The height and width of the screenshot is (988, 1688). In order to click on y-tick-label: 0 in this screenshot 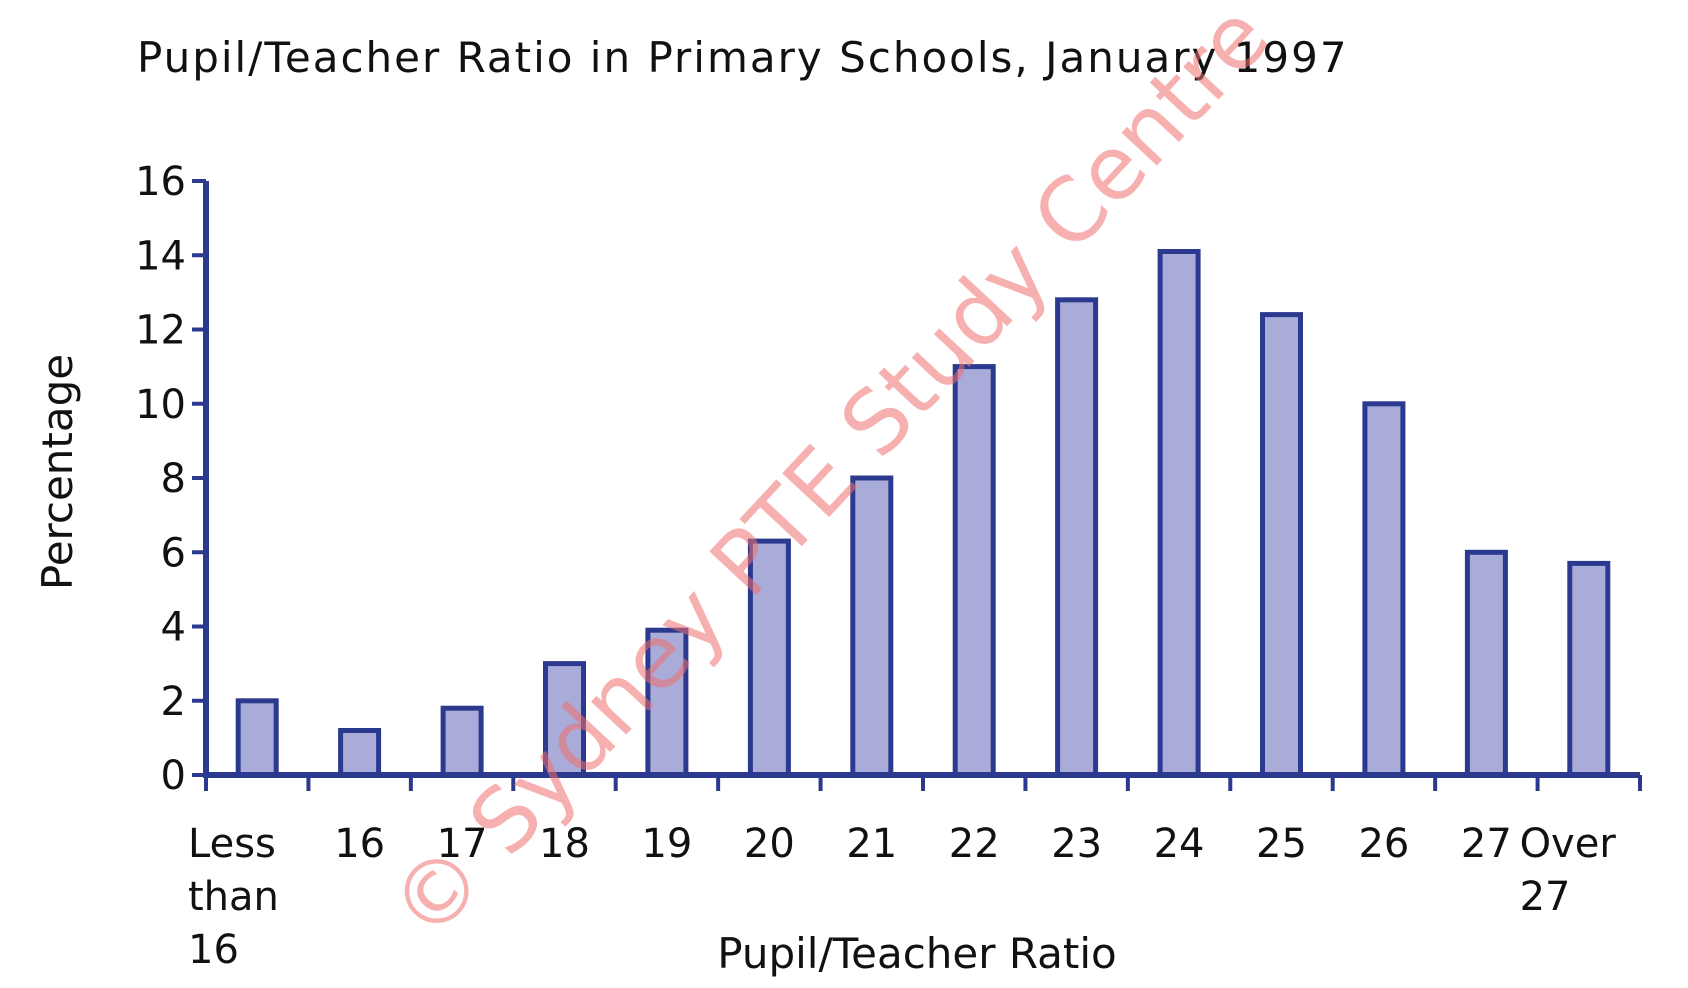, I will do `click(173, 776)`.